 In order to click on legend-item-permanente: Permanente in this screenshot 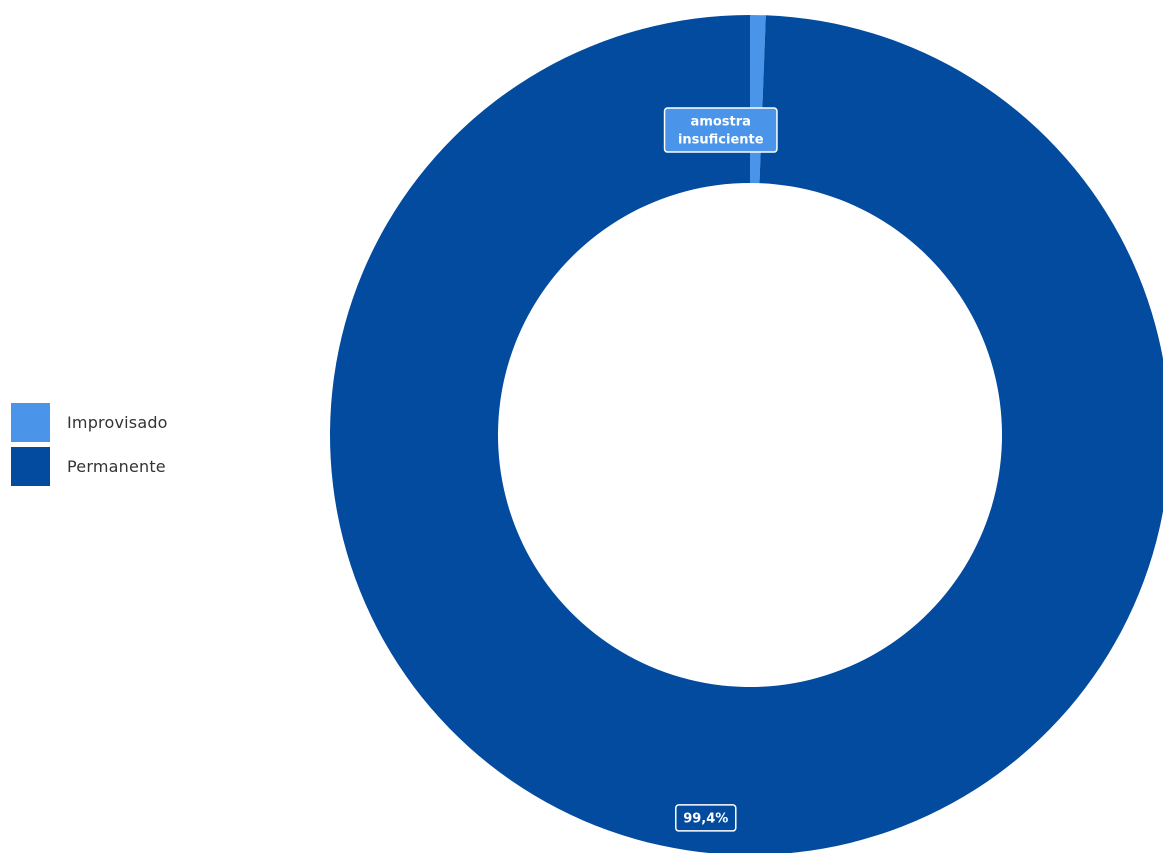, I will do `click(89, 466)`.